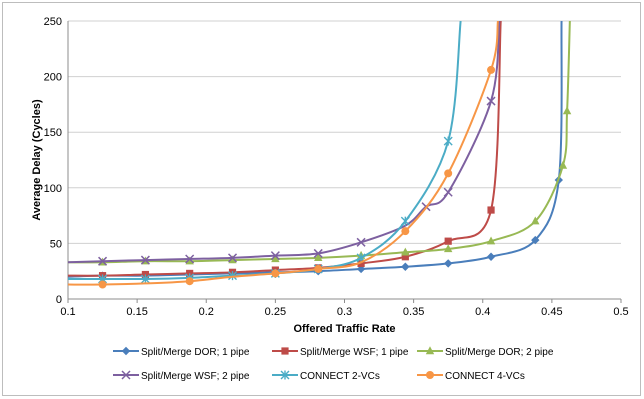 This screenshot has height=399, width=644. Describe the element at coordinates (482, 312) in the screenshot. I see `x-tick-label: 0.4` at that location.